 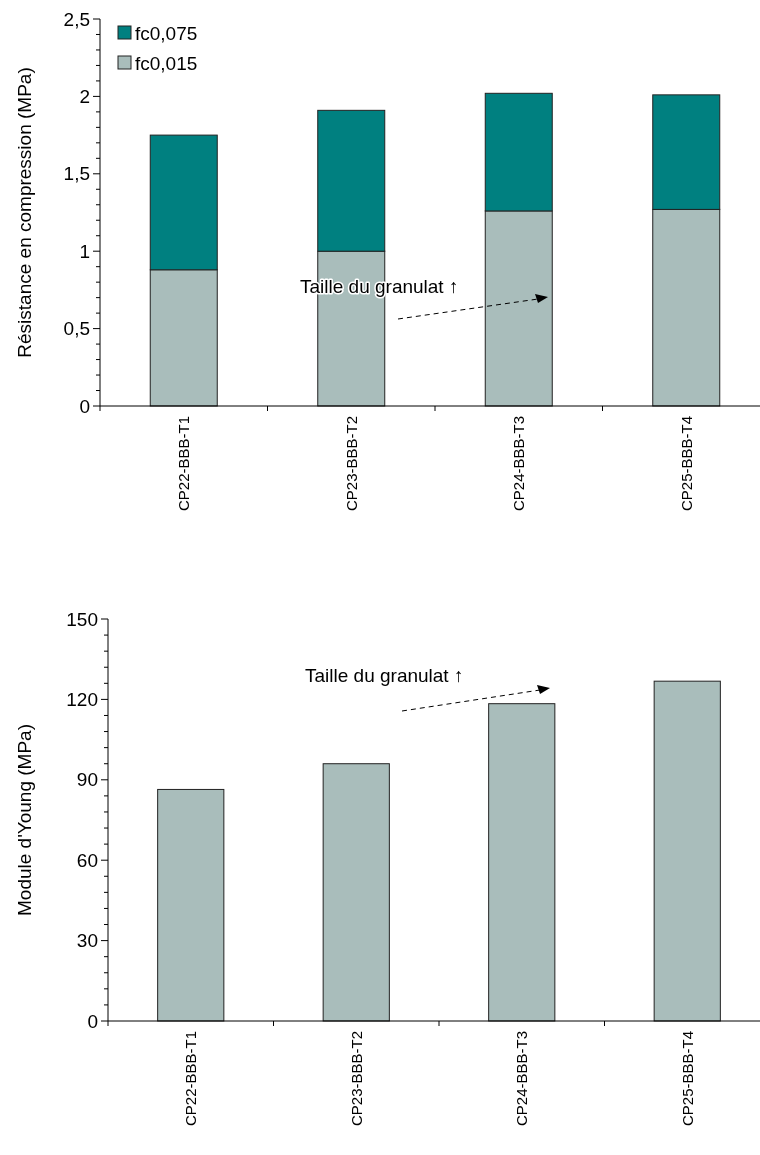 What do you see at coordinates (87, 780) in the screenshot?
I see `y-tick-label: 90` at bounding box center [87, 780].